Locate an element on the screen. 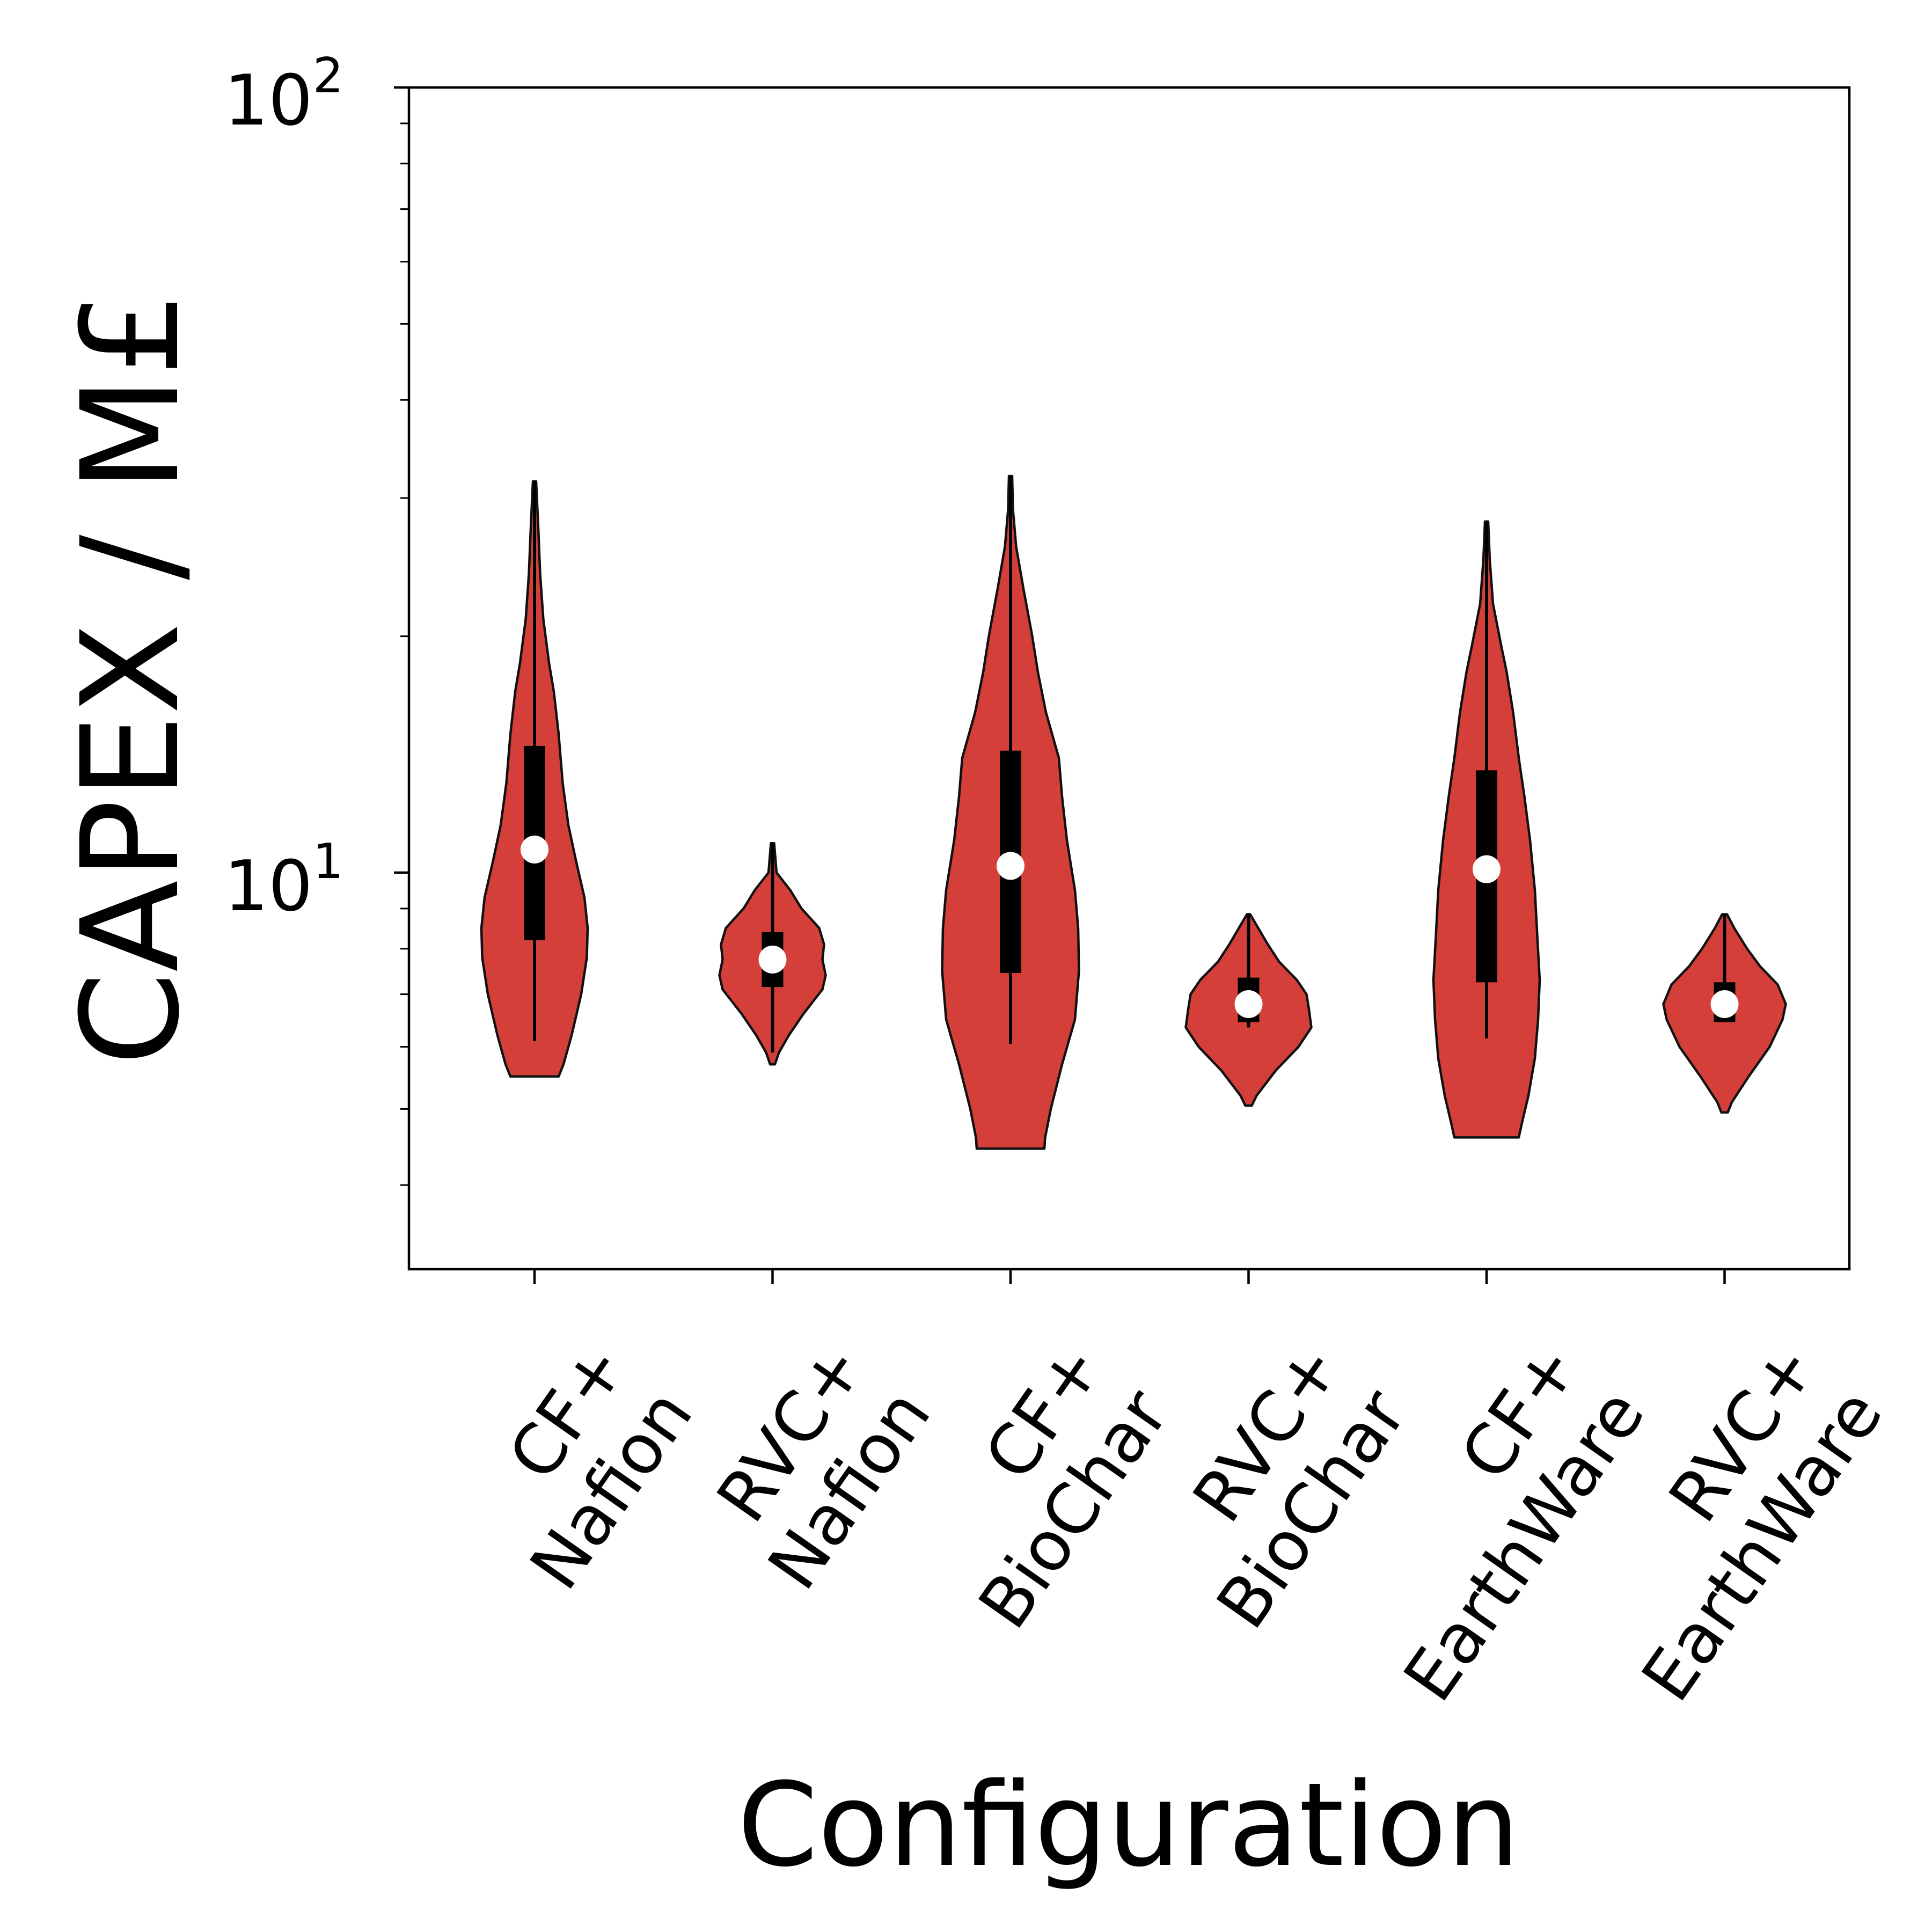 This screenshot has width=1932, height=1932. x-axis-ticks is located at coordinates (1129, 1276).